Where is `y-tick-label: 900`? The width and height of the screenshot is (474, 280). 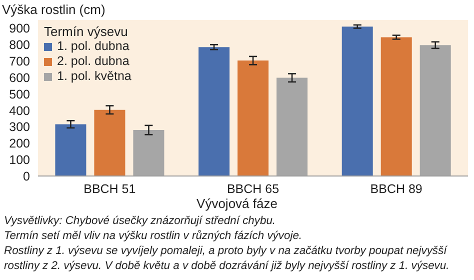 y-tick-label: 900 is located at coordinates (19, 29).